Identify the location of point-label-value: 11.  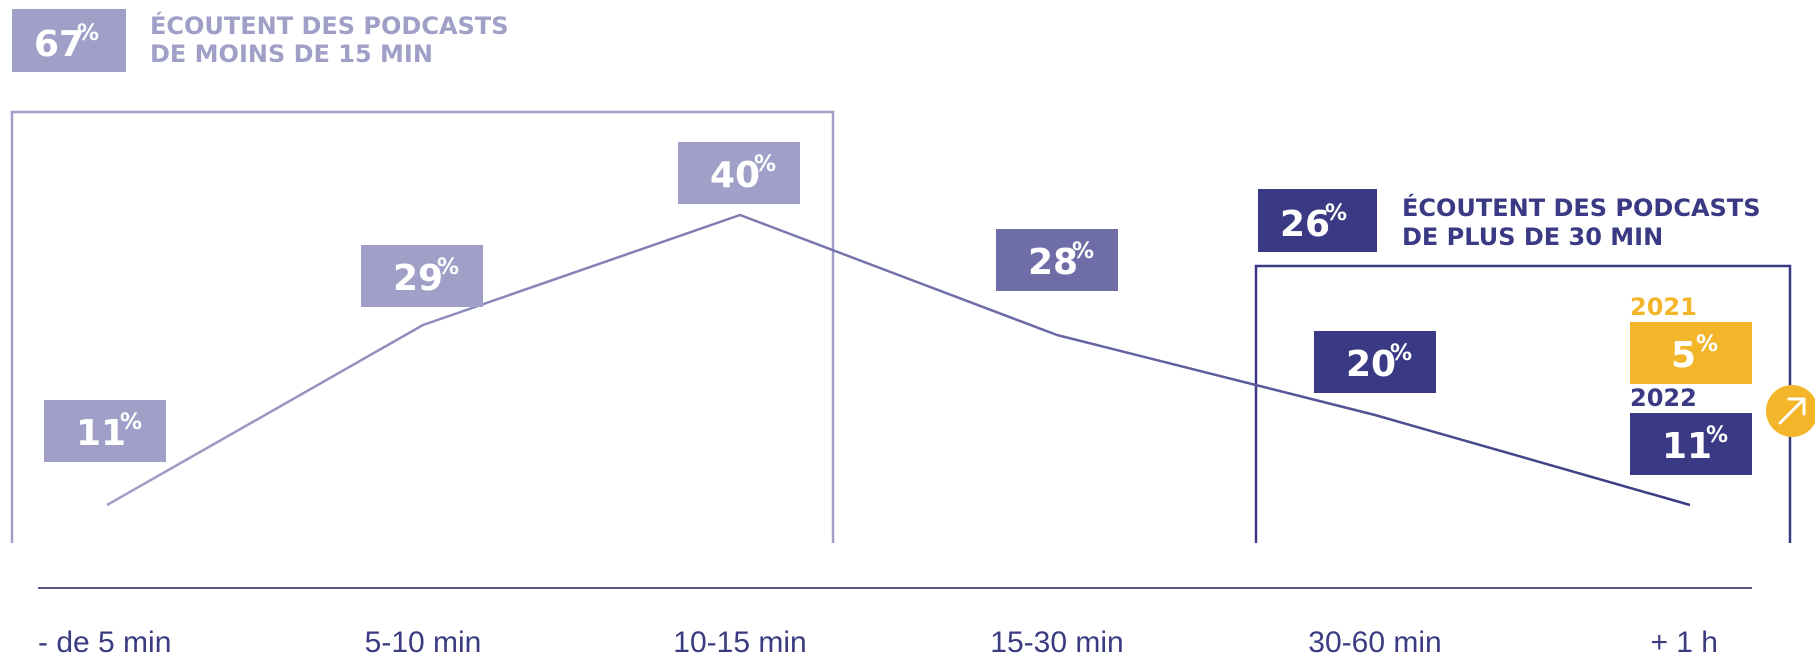
(101, 433).